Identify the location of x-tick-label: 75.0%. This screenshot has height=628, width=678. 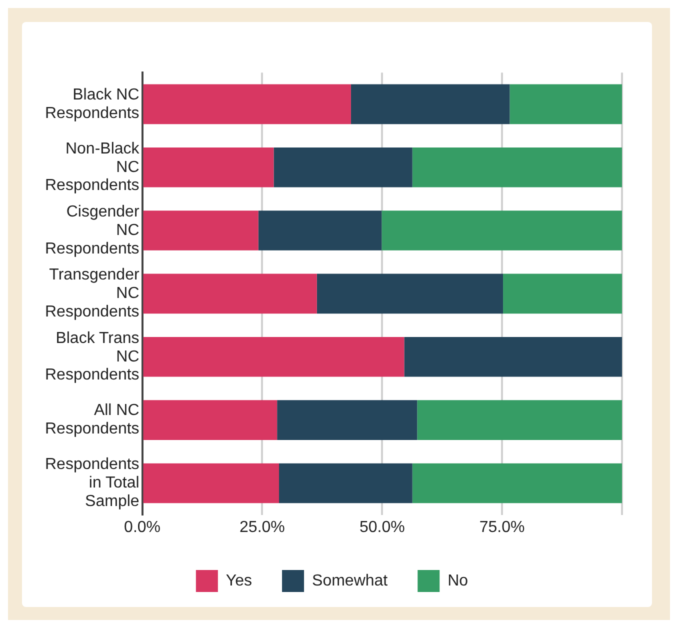
(502, 527).